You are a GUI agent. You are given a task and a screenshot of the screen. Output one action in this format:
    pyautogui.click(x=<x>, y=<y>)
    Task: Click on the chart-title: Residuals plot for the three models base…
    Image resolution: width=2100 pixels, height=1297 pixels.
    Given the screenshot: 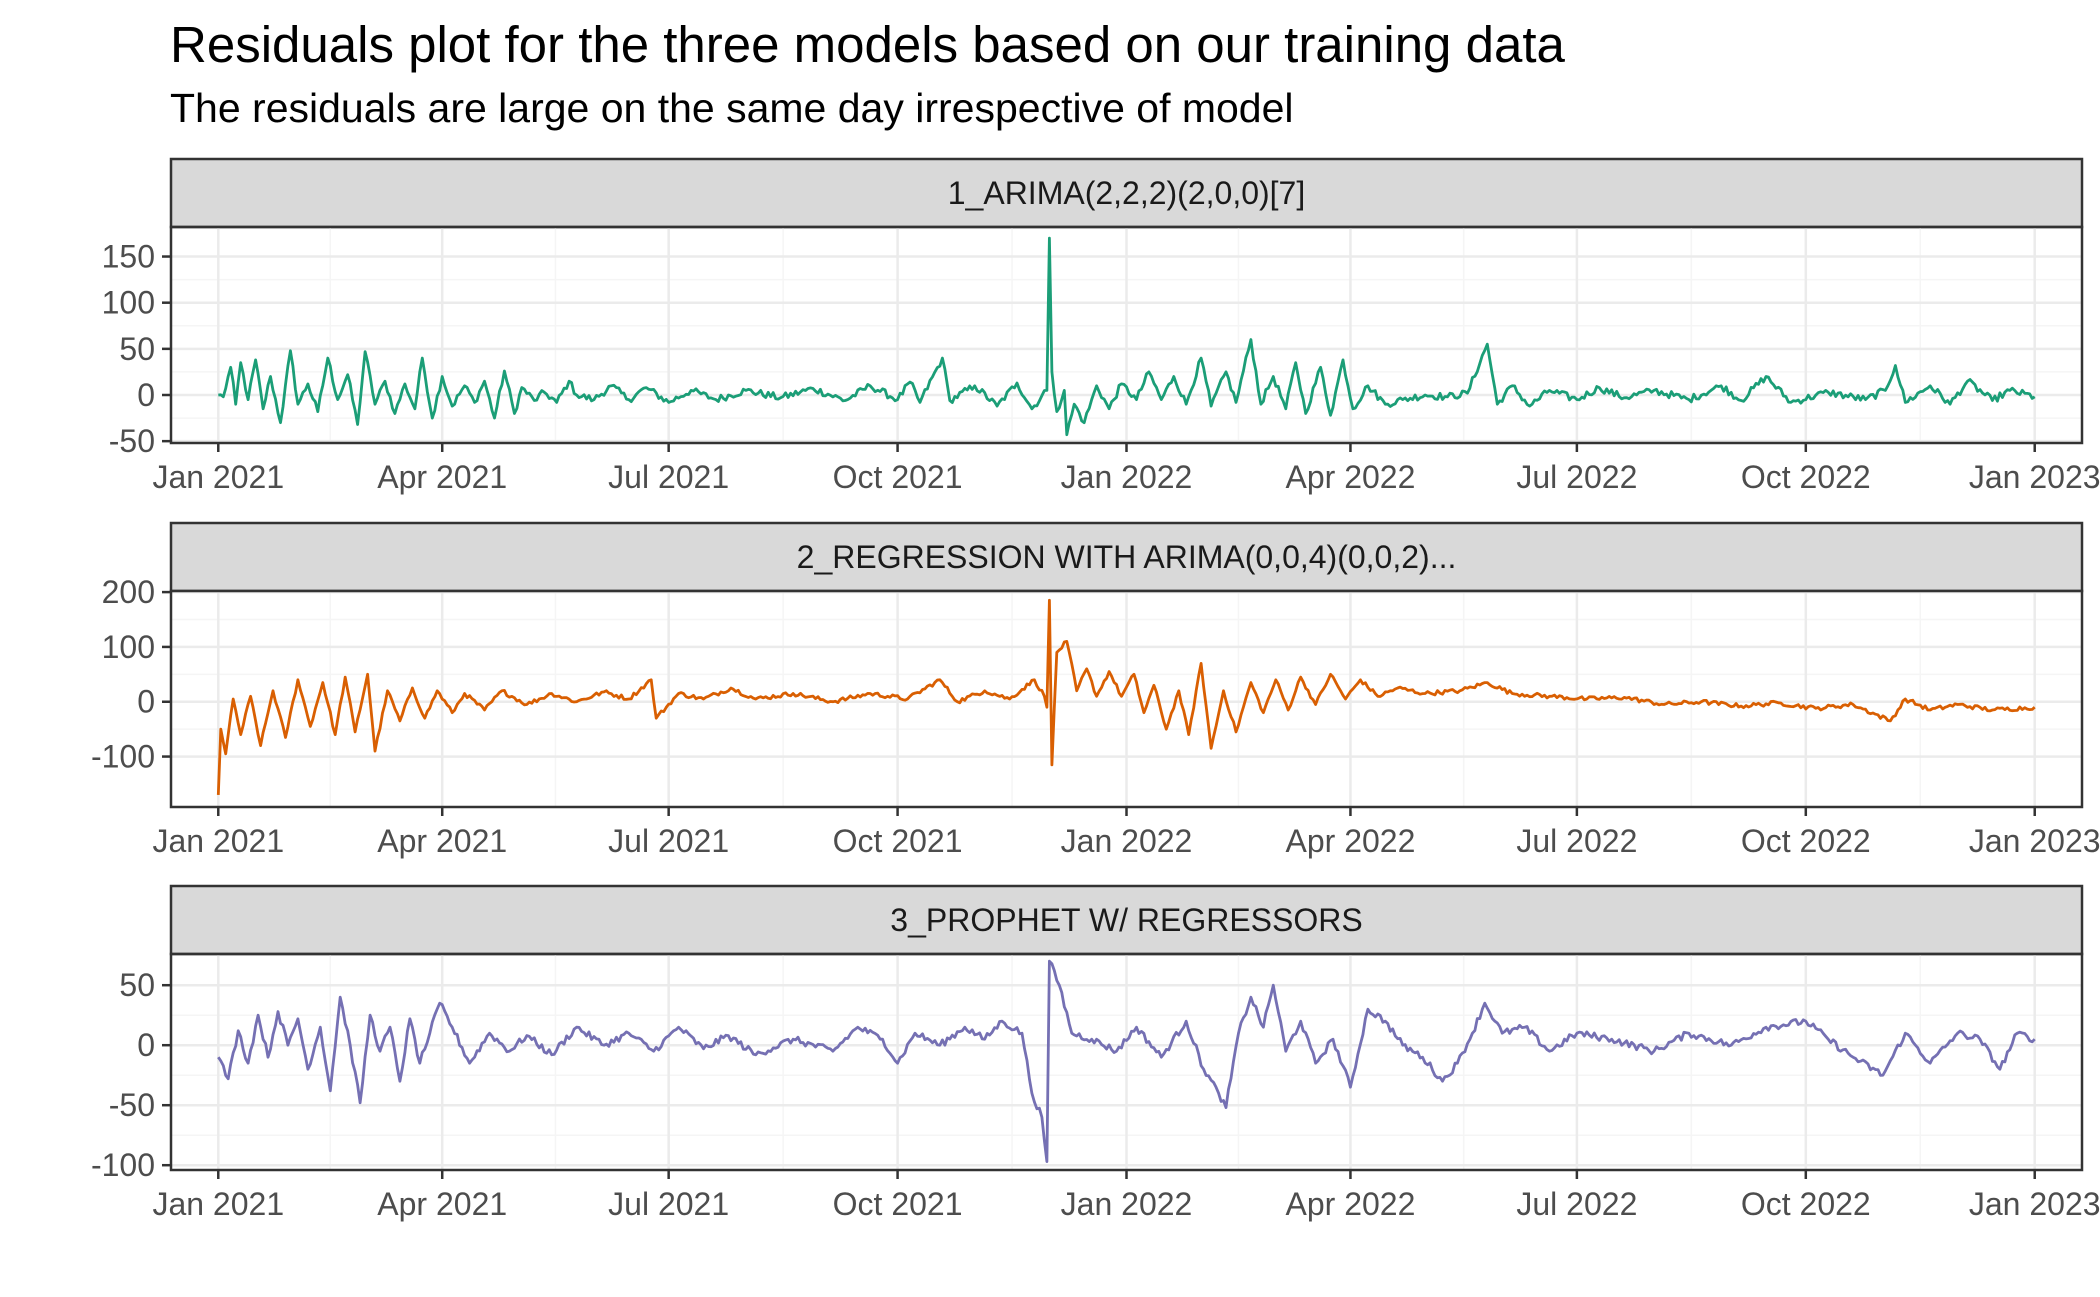 What is the action you would take?
    pyautogui.click(x=867, y=44)
    